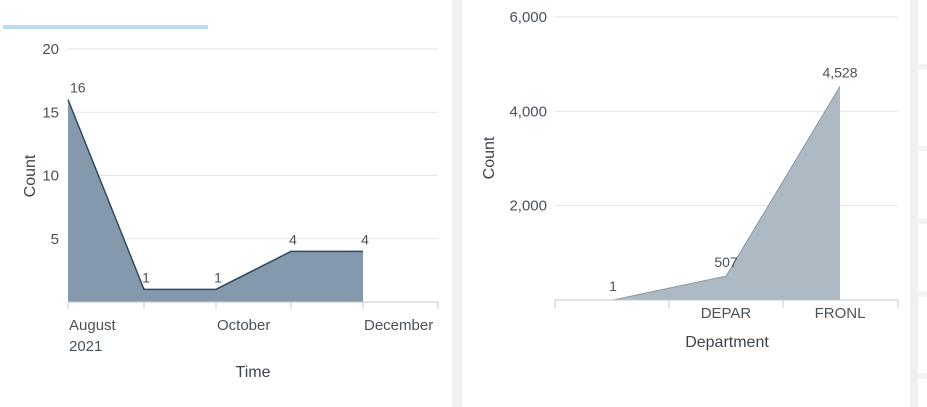  What do you see at coordinates (839, 72) in the screenshot?
I see `data-label: 4,528` at bounding box center [839, 72].